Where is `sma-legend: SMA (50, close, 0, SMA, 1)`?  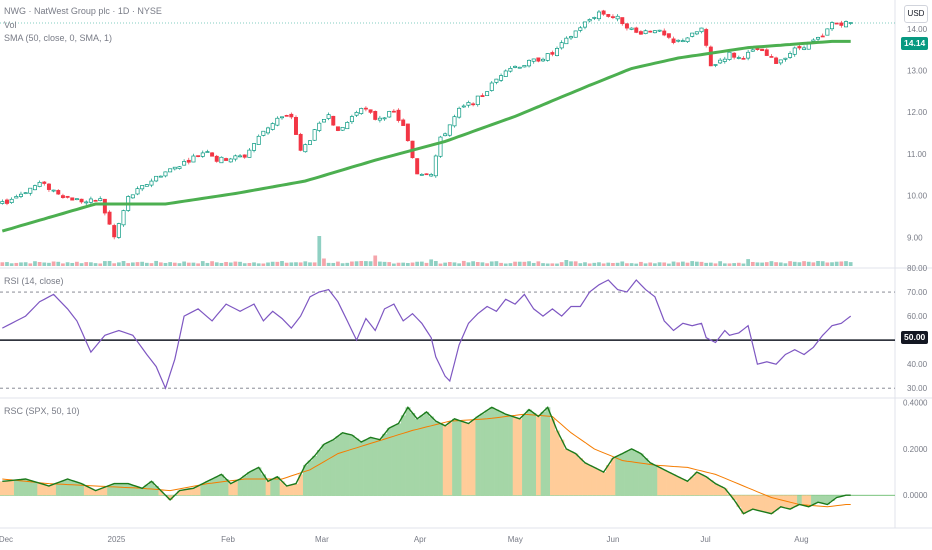 sma-legend: SMA (50, close, 0, SMA, 1) is located at coordinates (58, 38).